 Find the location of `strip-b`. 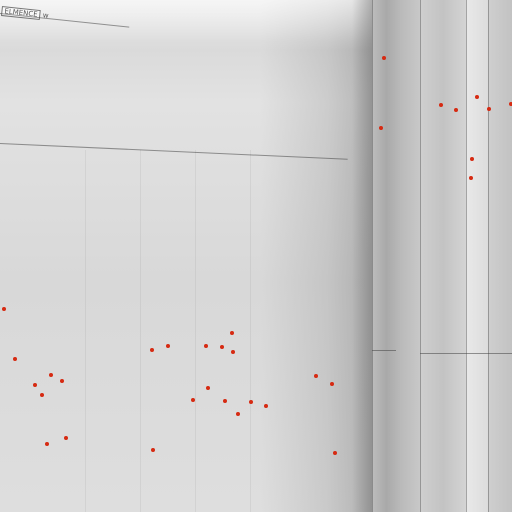

strip-b is located at coordinates (443, 256).